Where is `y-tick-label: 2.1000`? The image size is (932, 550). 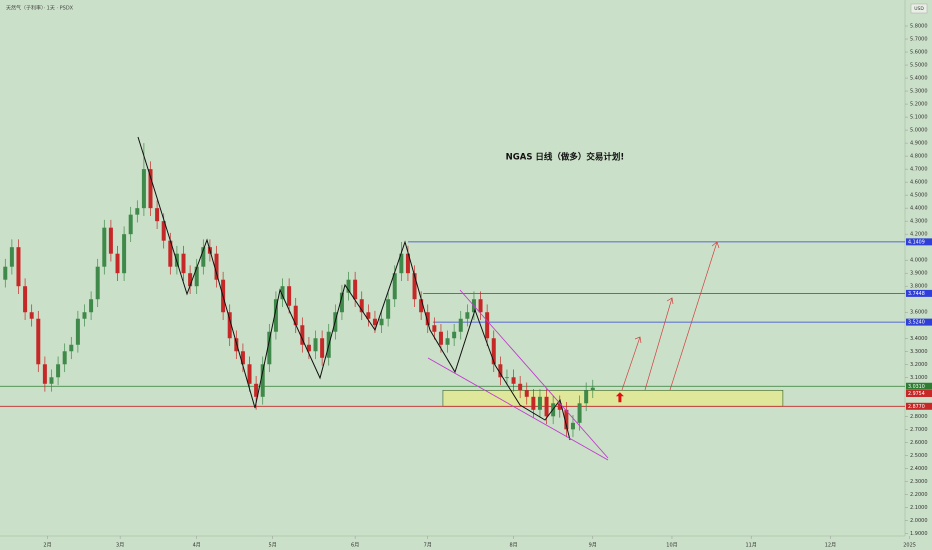 y-tick-label: 2.1000 is located at coordinates (919, 508).